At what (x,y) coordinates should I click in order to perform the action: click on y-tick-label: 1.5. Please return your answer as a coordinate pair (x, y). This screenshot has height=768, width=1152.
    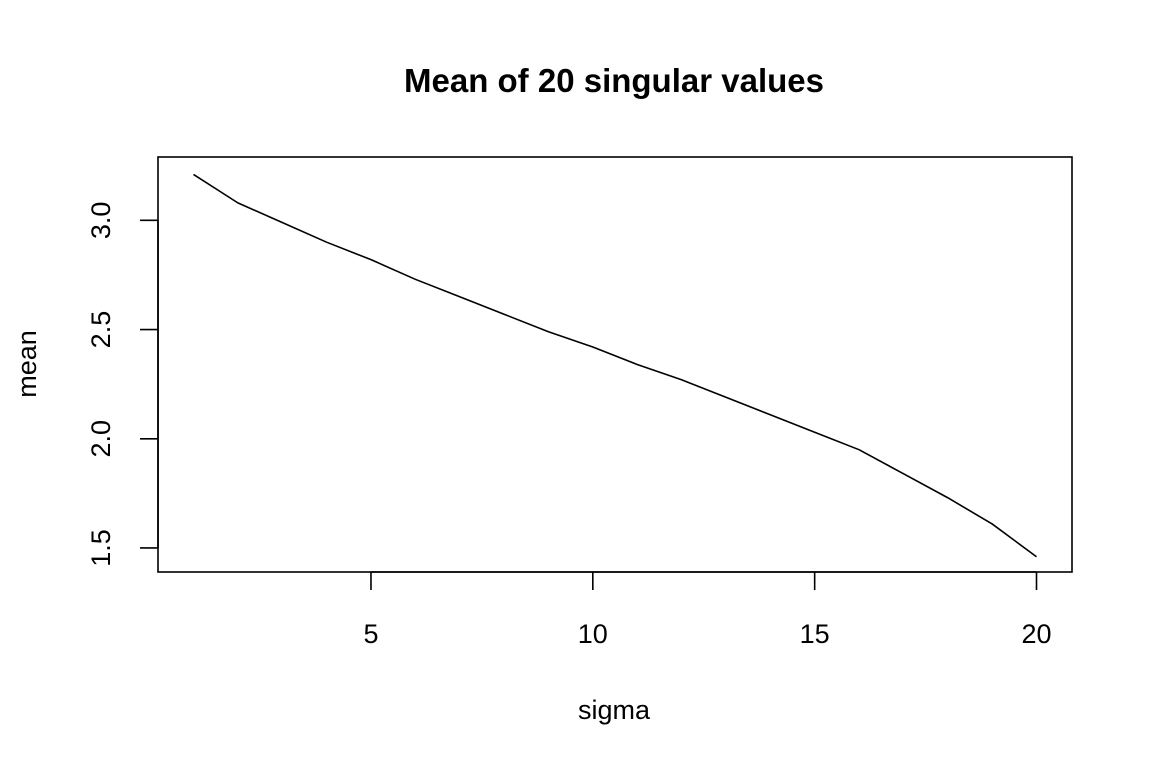
    Looking at the image, I should click on (101, 548).